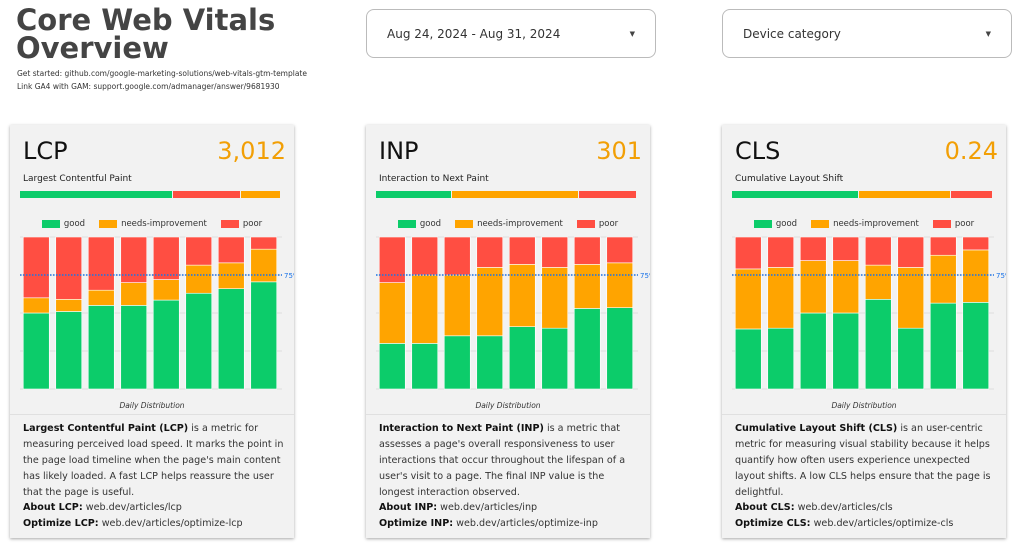 This screenshot has height=554, width=1024. I want to click on threshold-bar, so click(506, 194).